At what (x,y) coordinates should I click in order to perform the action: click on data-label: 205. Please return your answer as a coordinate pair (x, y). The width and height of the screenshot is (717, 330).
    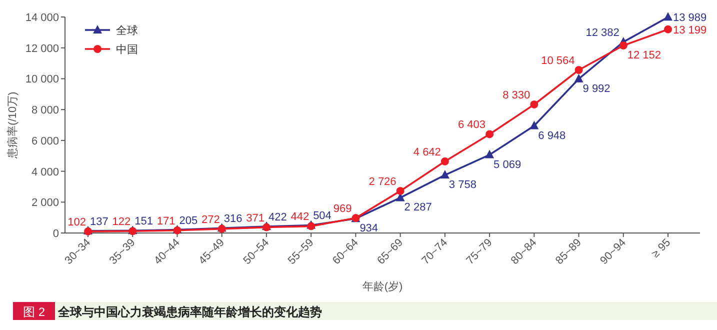
    Looking at the image, I should click on (188, 220).